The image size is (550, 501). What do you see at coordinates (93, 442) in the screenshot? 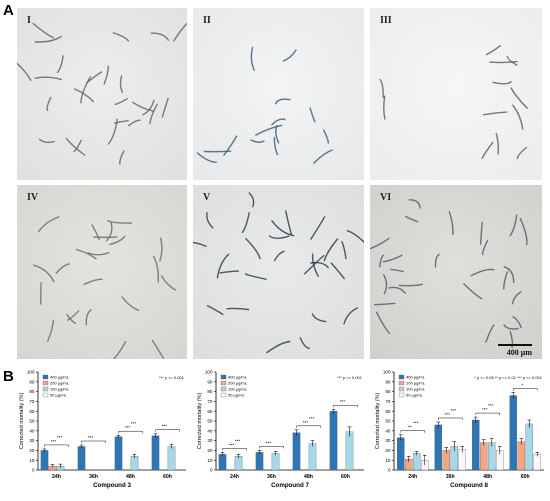
I see `chart-0-significance-bracket` at bounding box center [93, 442].